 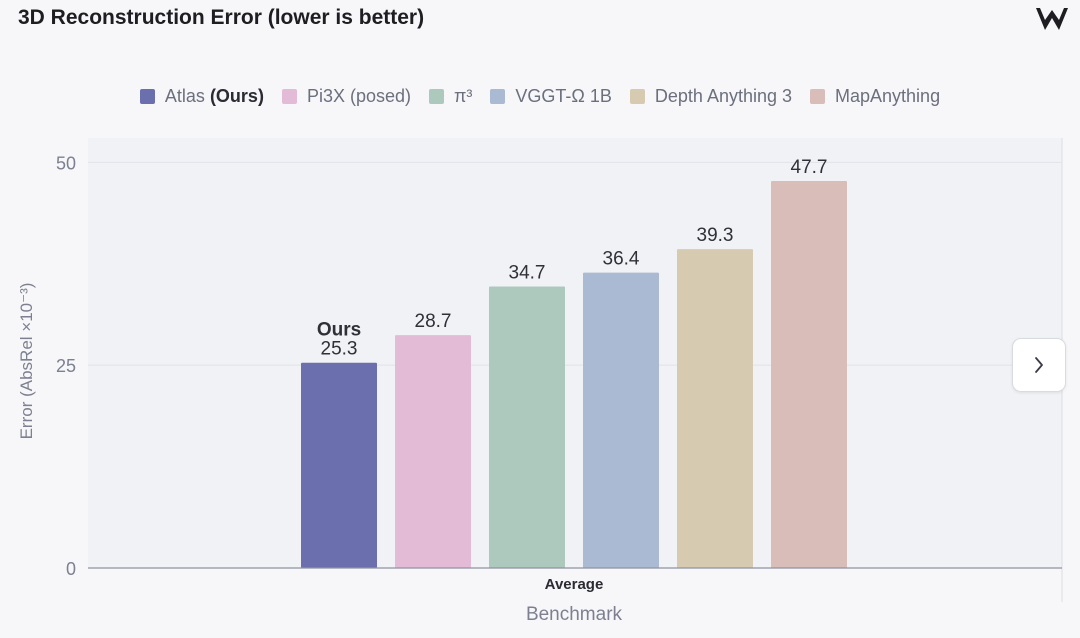 What do you see at coordinates (66, 366) in the screenshot?
I see `y-tick-label: 25` at bounding box center [66, 366].